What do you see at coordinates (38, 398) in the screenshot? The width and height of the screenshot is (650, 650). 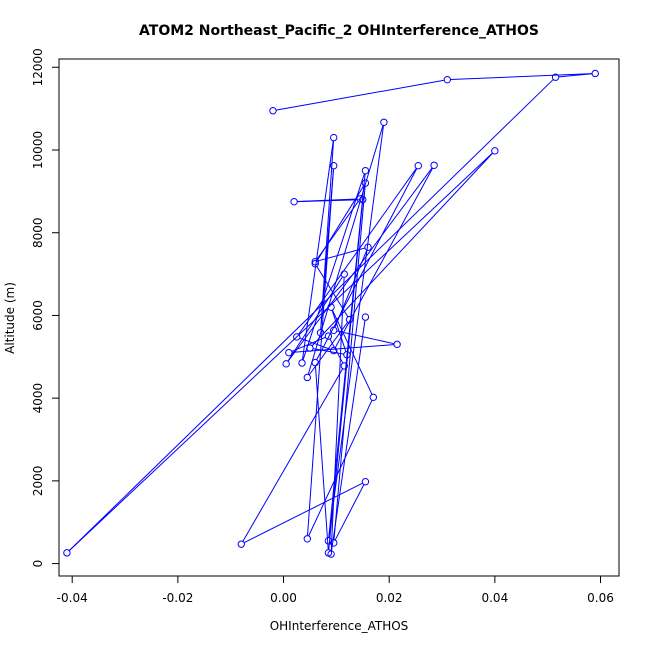 I see `y-tick-label: 4000` at bounding box center [38, 398].